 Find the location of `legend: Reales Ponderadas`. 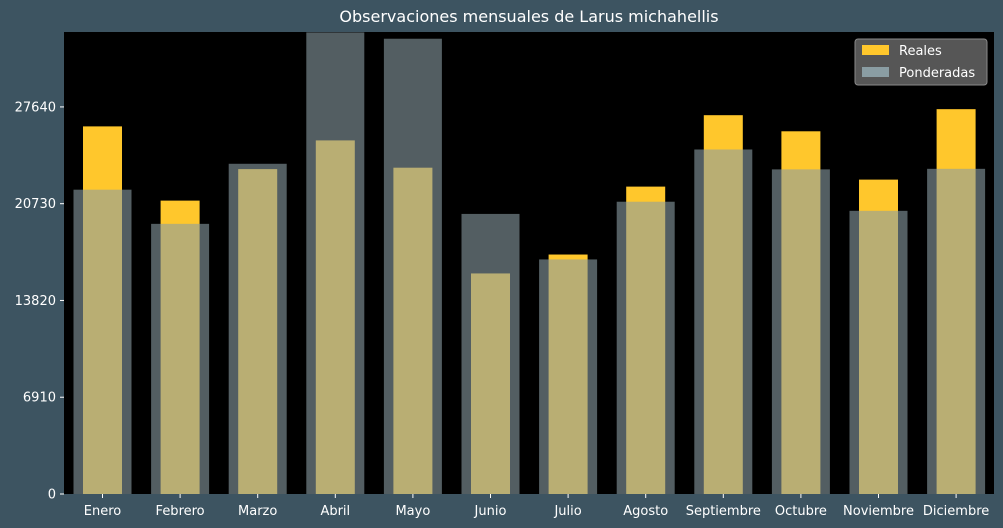

legend: Reales Ponderadas is located at coordinates (921, 62).